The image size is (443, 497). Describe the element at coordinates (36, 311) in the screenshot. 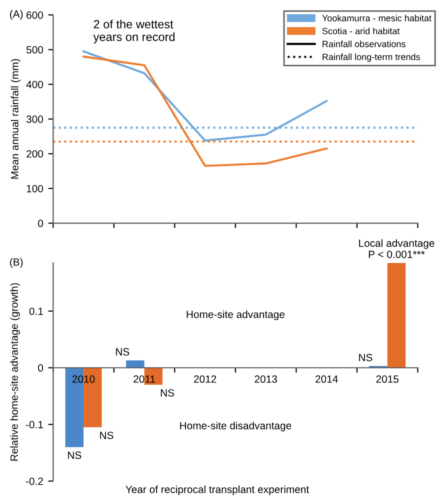

I see `y-tick-label: 0.1` at that location.